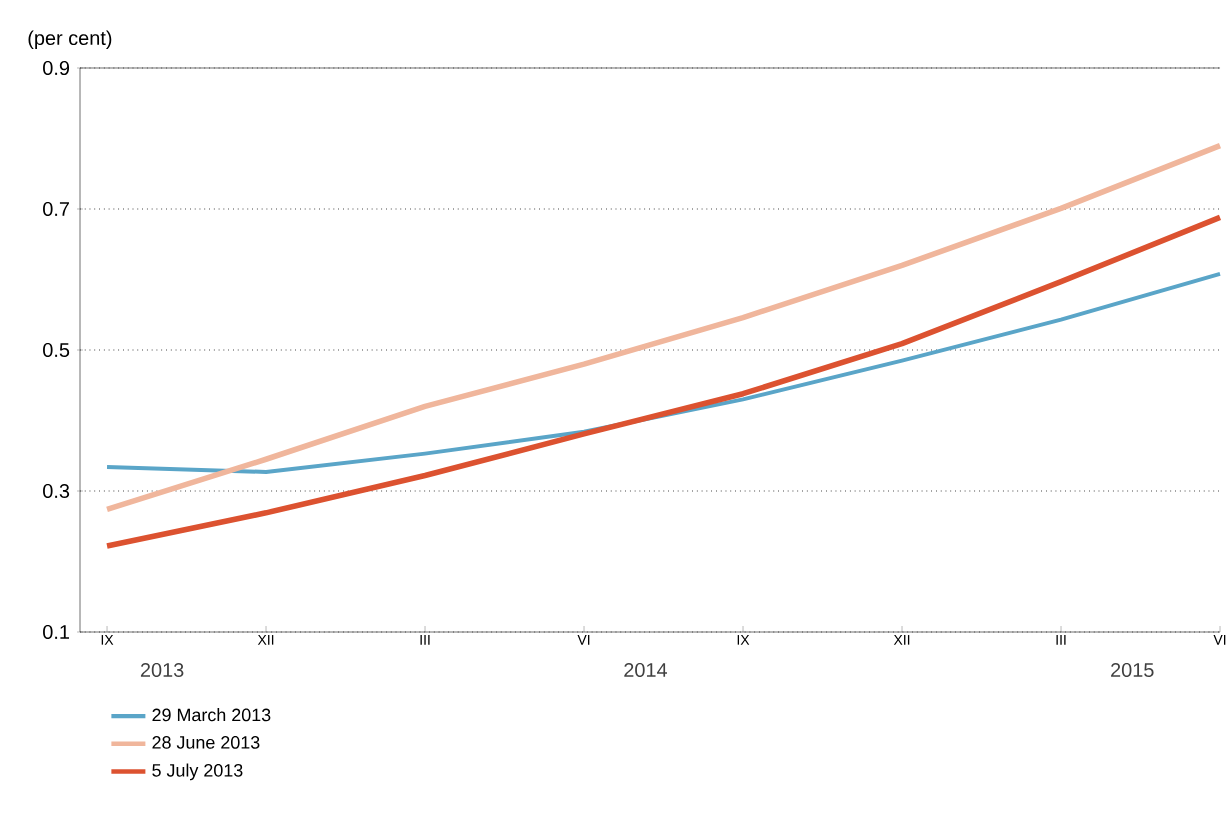 The height and width of the screenshot is (832, 1228). Describe the element at coordinates (162, 670) in the screenshot. I see `text: 2013` at that location.